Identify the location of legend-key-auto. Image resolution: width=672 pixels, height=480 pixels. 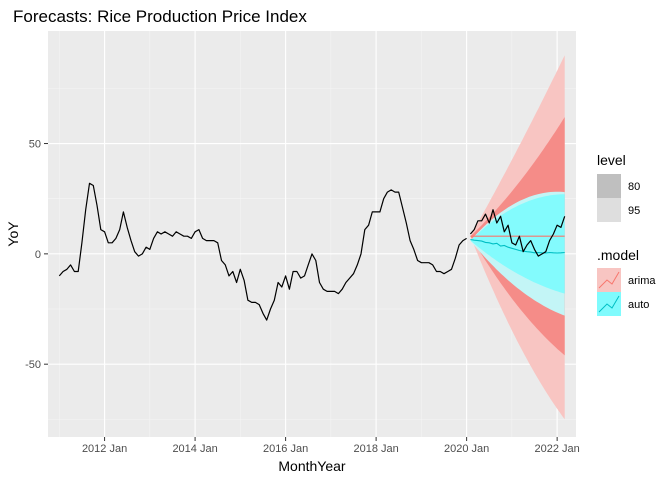
(609, 304).